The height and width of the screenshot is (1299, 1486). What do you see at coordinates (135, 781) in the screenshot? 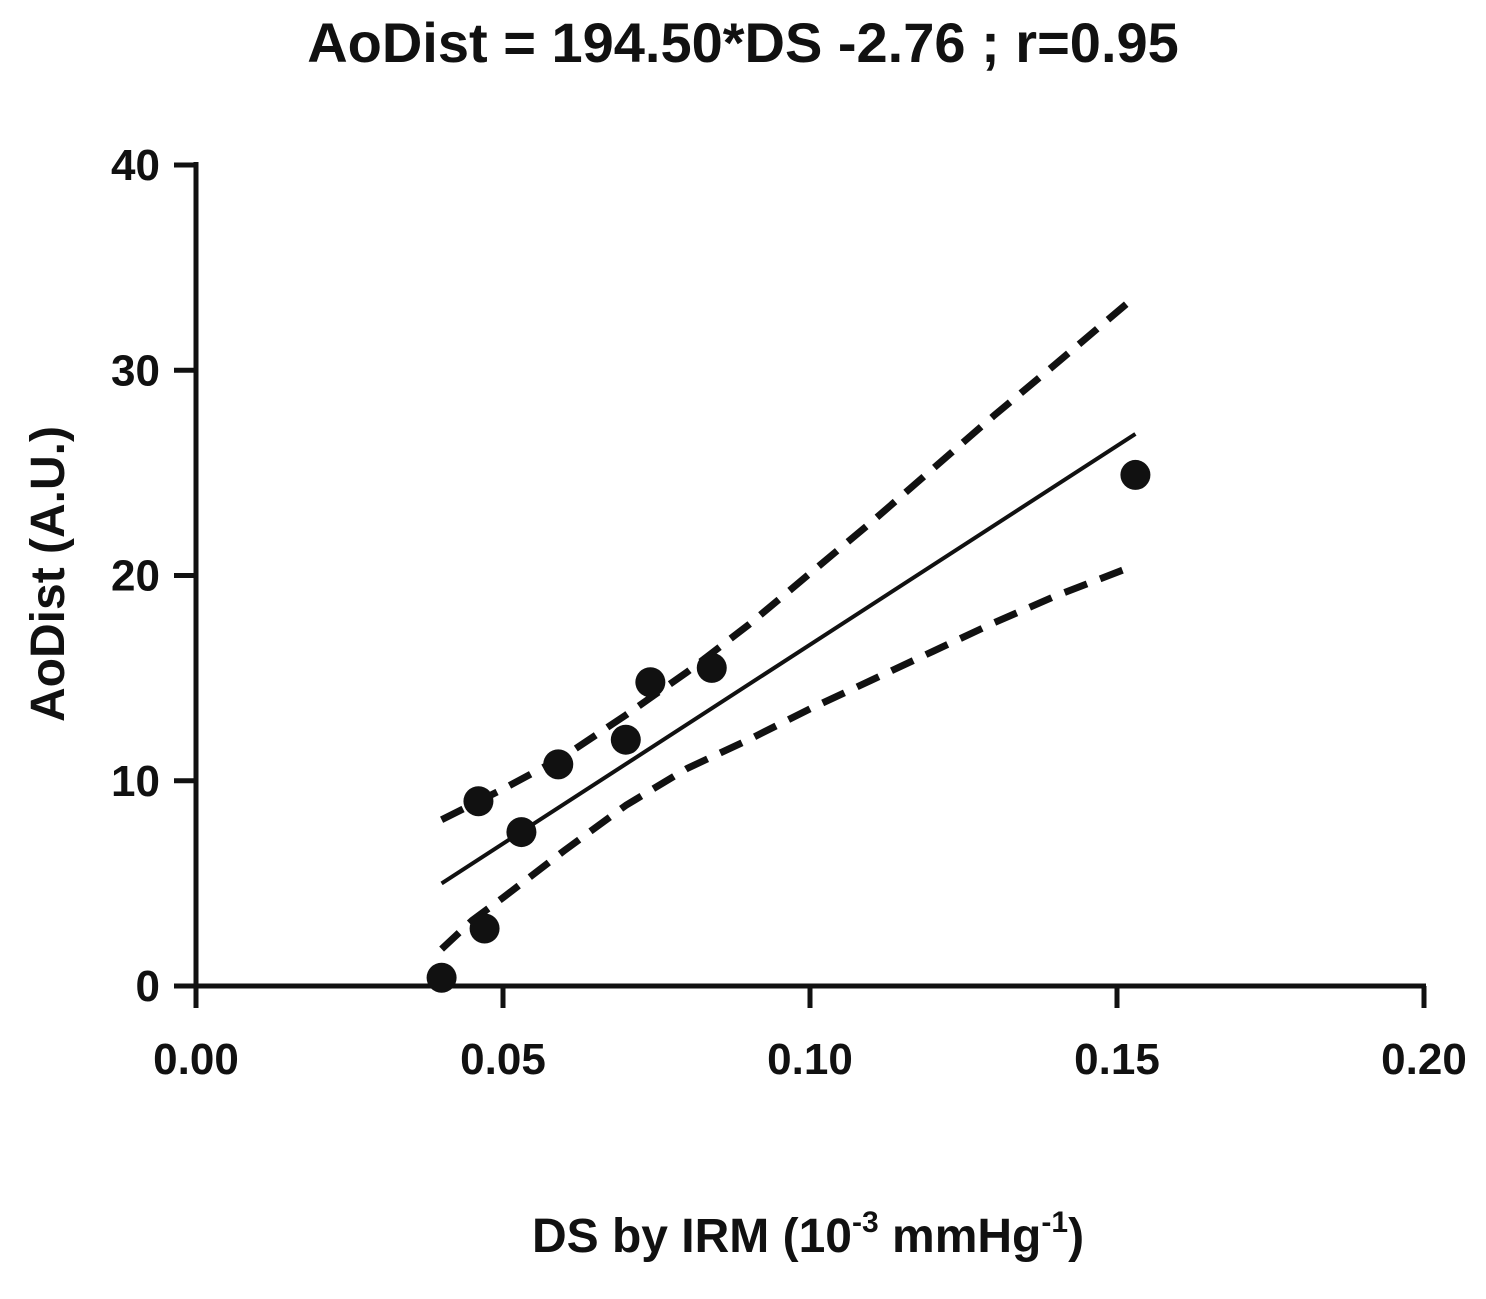
I see `y-tick-label: 10` at bounding box center [135, 781].